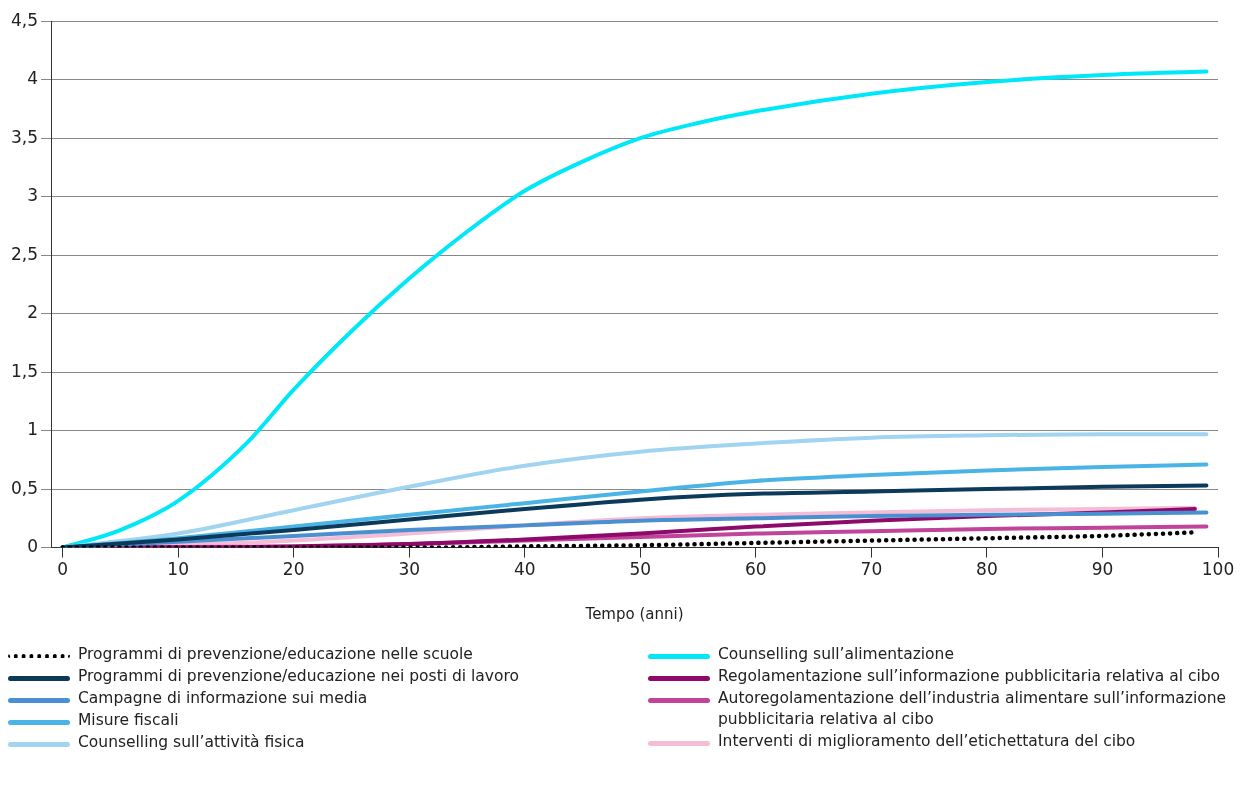  Describe the element at coordinates (191, 742) in the screenshot. I see `legend-label: Counselling sull’attività fisica` at that location.